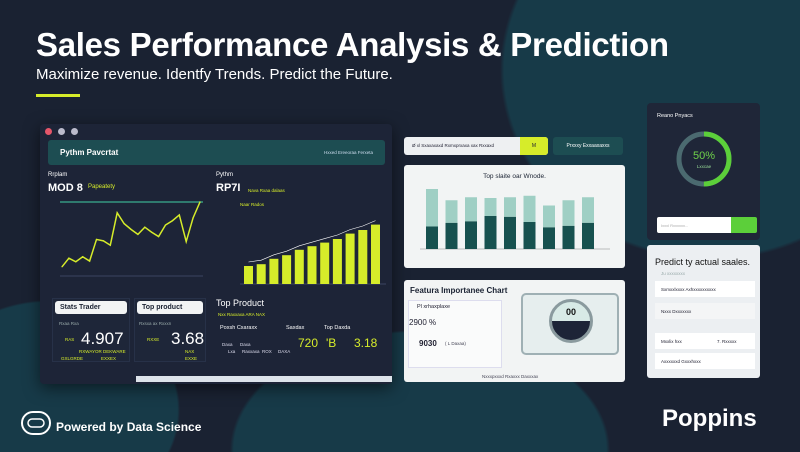 The height and width of the screenshot is (452, 800). Describe the element at coordinates (284, 351) in the screenshot. I see `table-cell: DAXA` at that location.